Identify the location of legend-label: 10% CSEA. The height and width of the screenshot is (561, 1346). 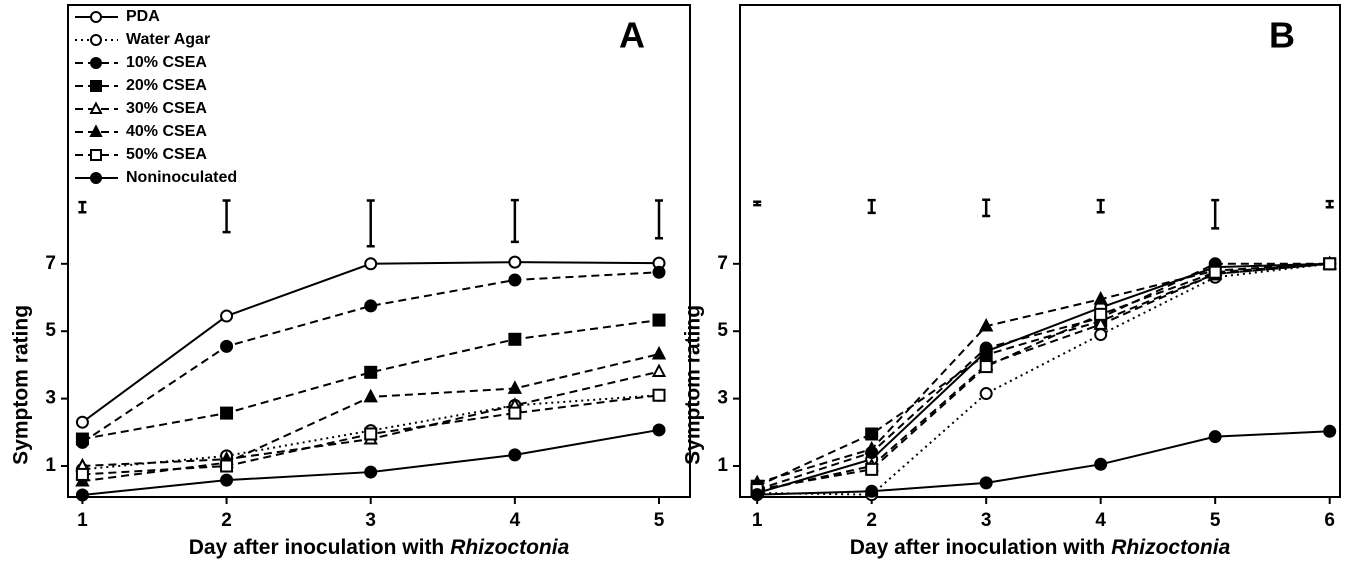
(166, 62).